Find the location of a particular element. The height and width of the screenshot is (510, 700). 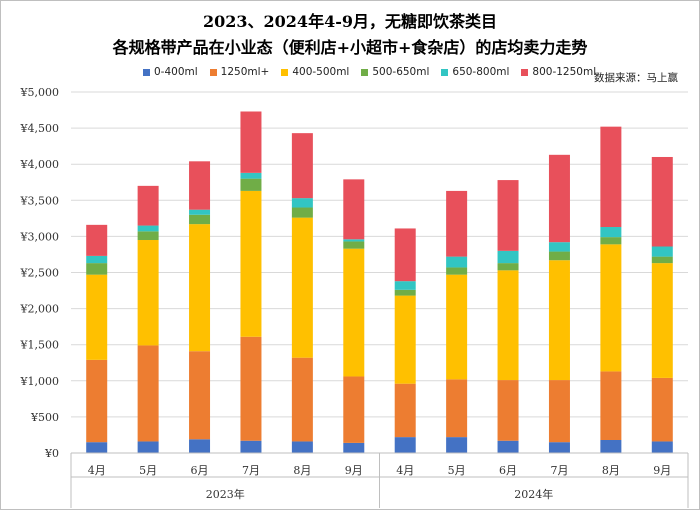

legend-label: 650-800ml is located at coordinates (481, 72).